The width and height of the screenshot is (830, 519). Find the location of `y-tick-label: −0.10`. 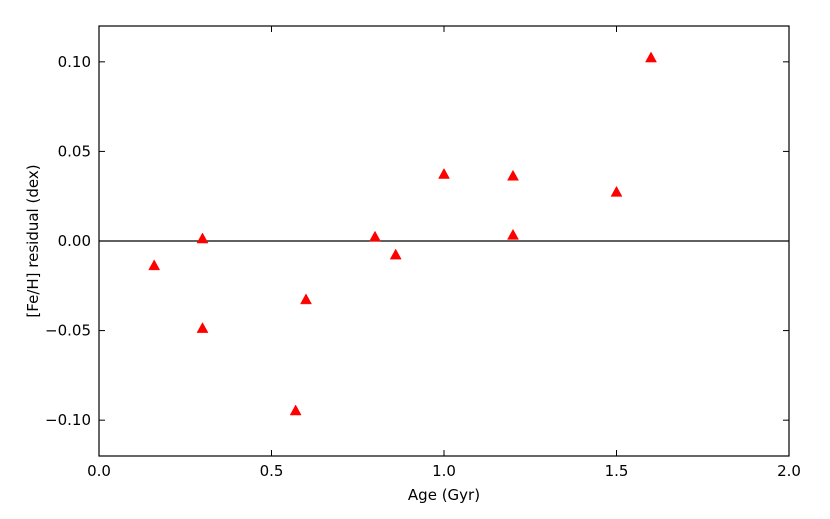

y-tick-label: −0.10 is located at coordinates (68, 420).